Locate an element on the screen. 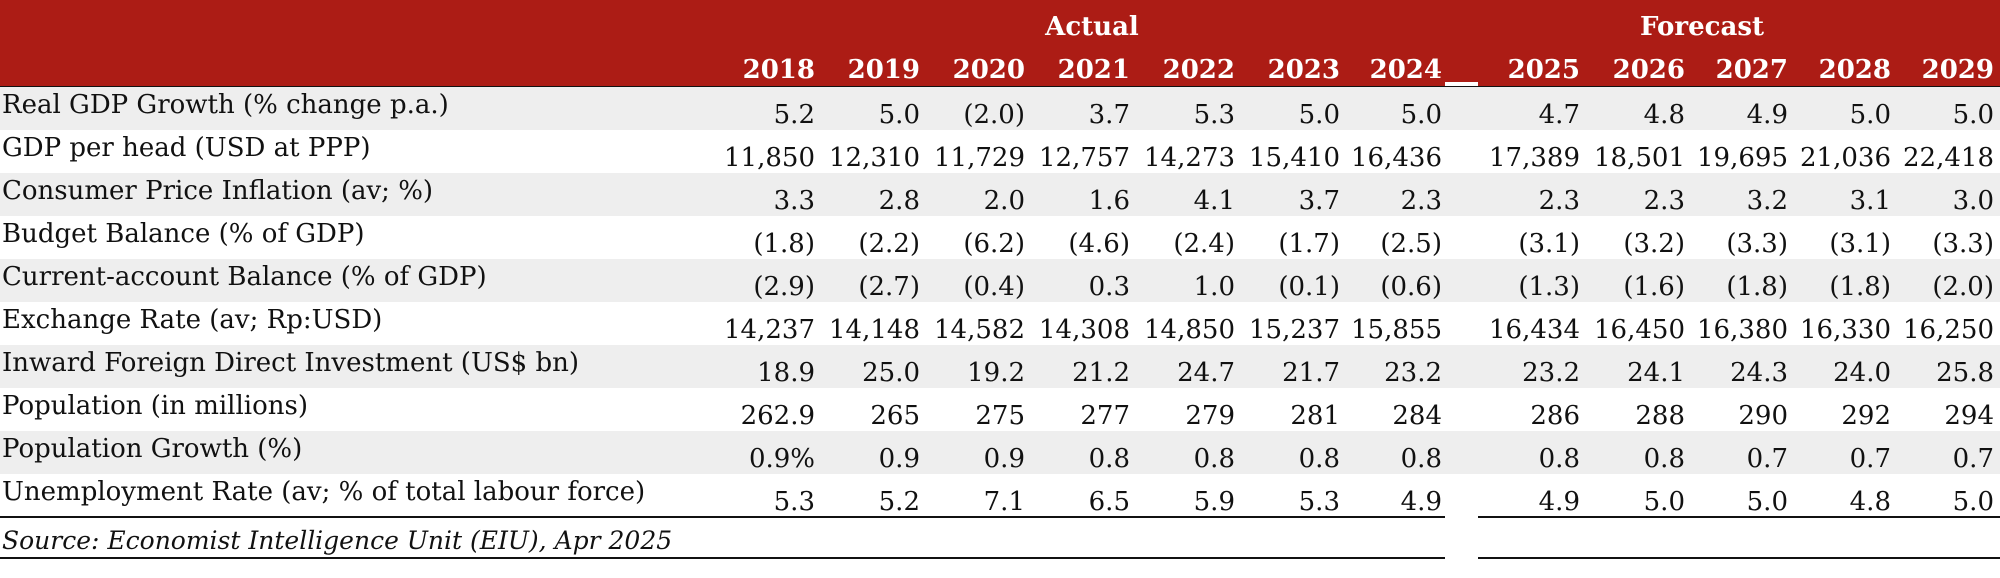  year-header: 2021 is located at coordinates (1093, 70).